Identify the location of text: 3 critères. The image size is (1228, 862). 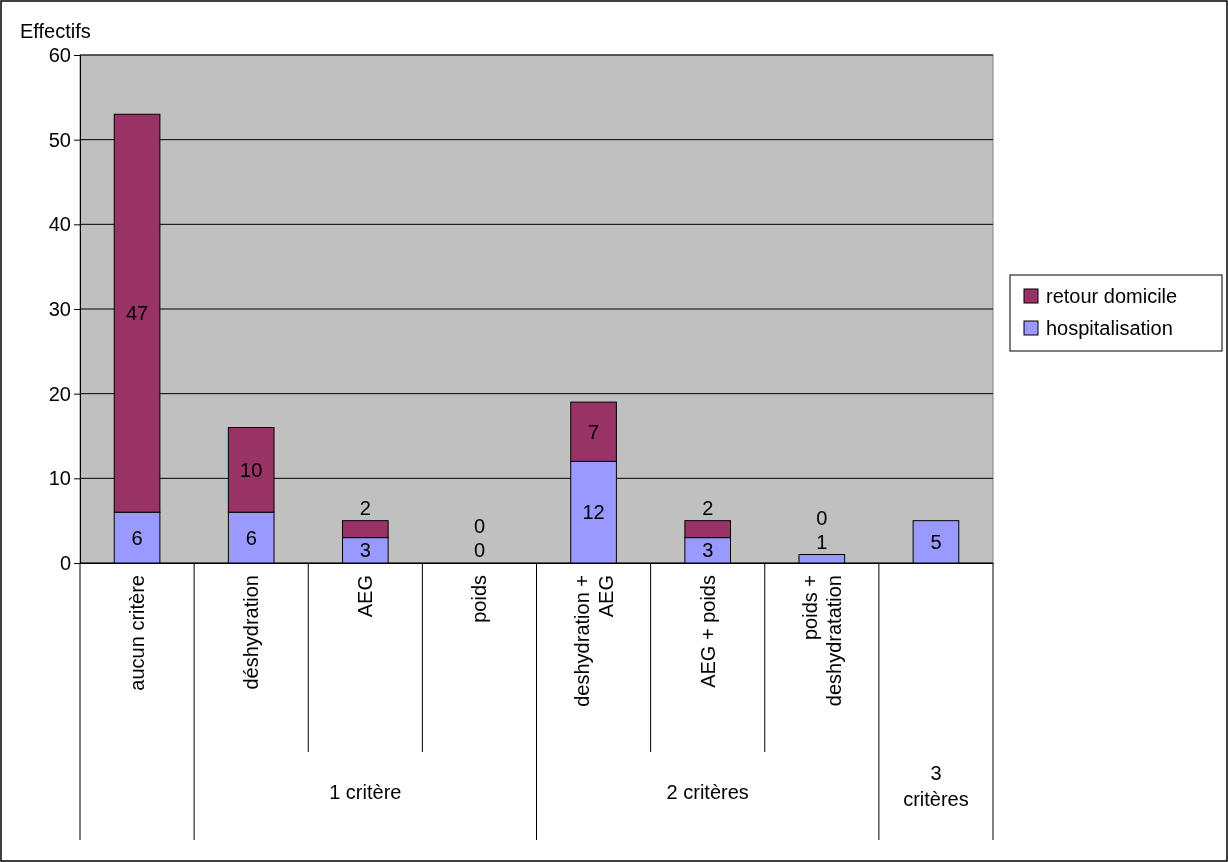
(936, 786).